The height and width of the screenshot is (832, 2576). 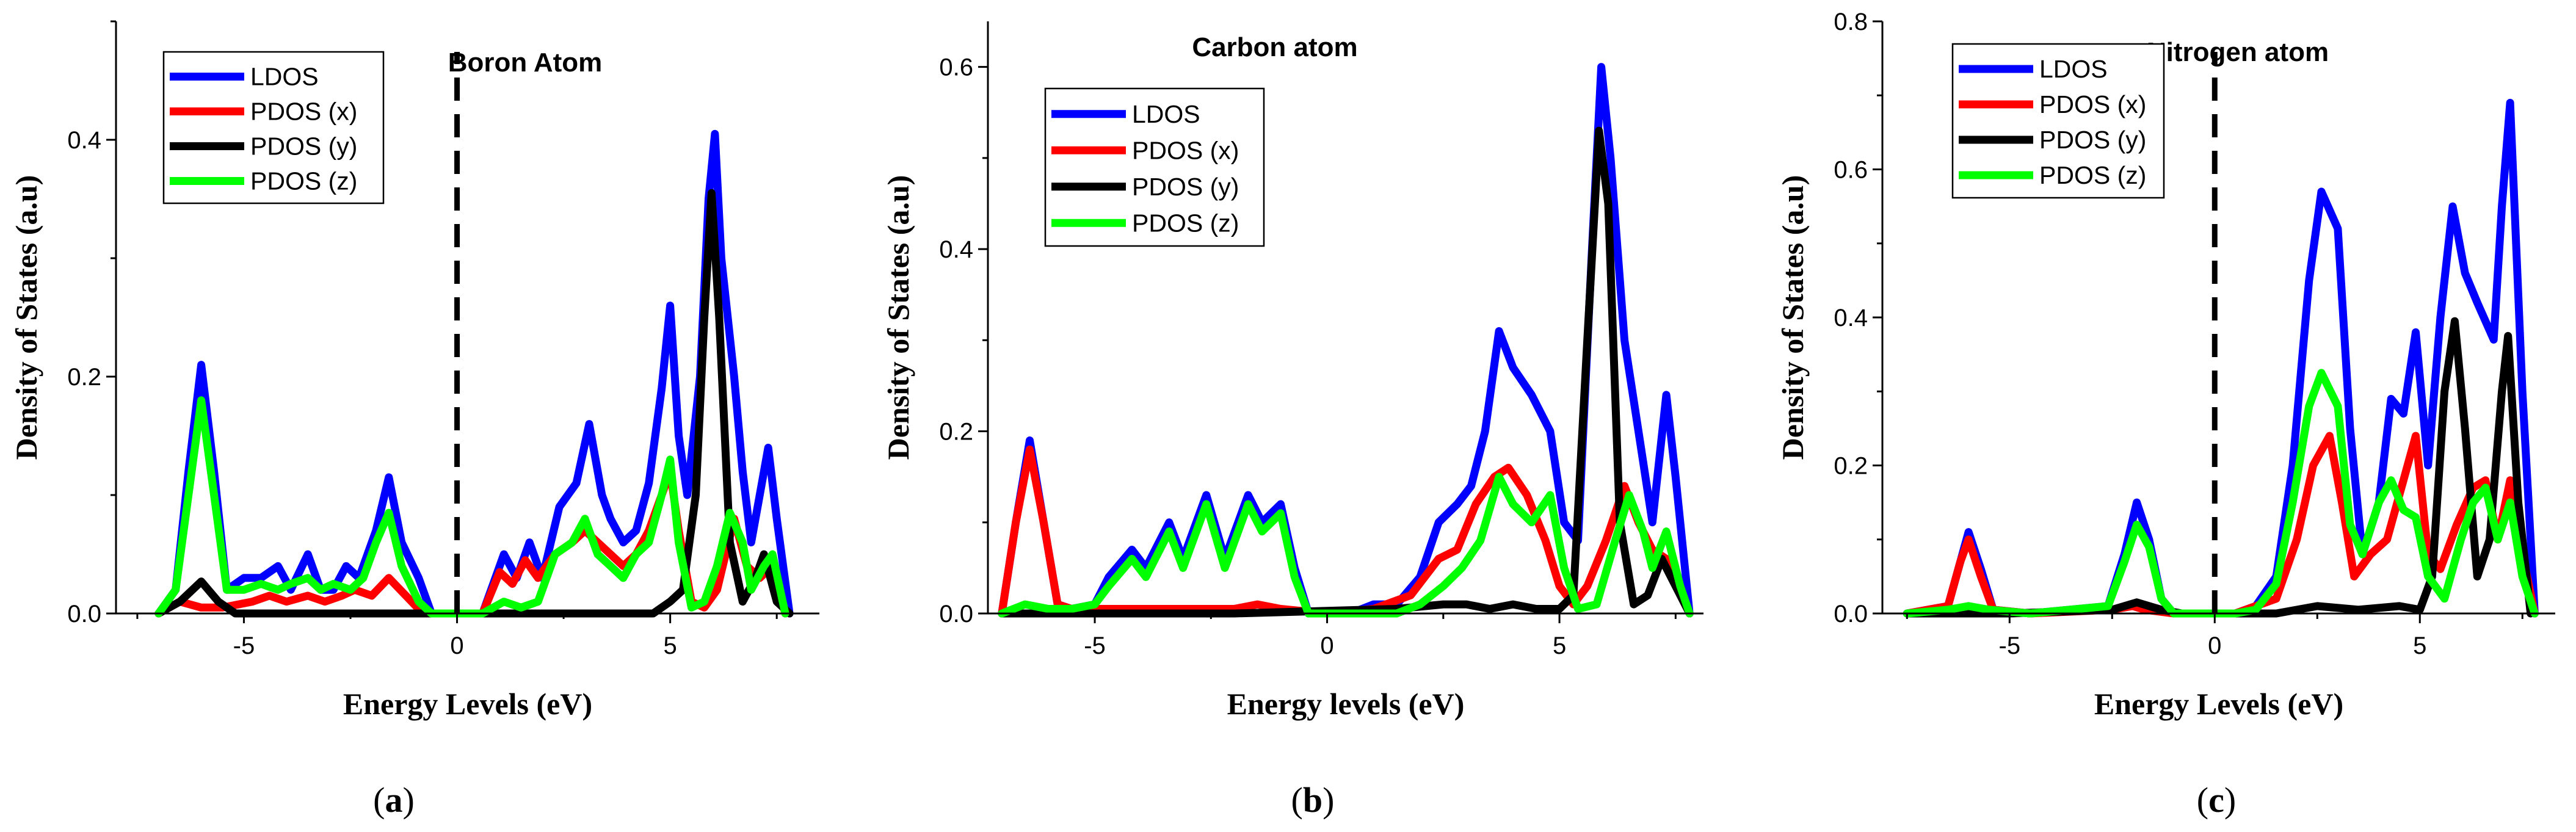 I want to click on panel-a-series, so click(x=474, y=373).